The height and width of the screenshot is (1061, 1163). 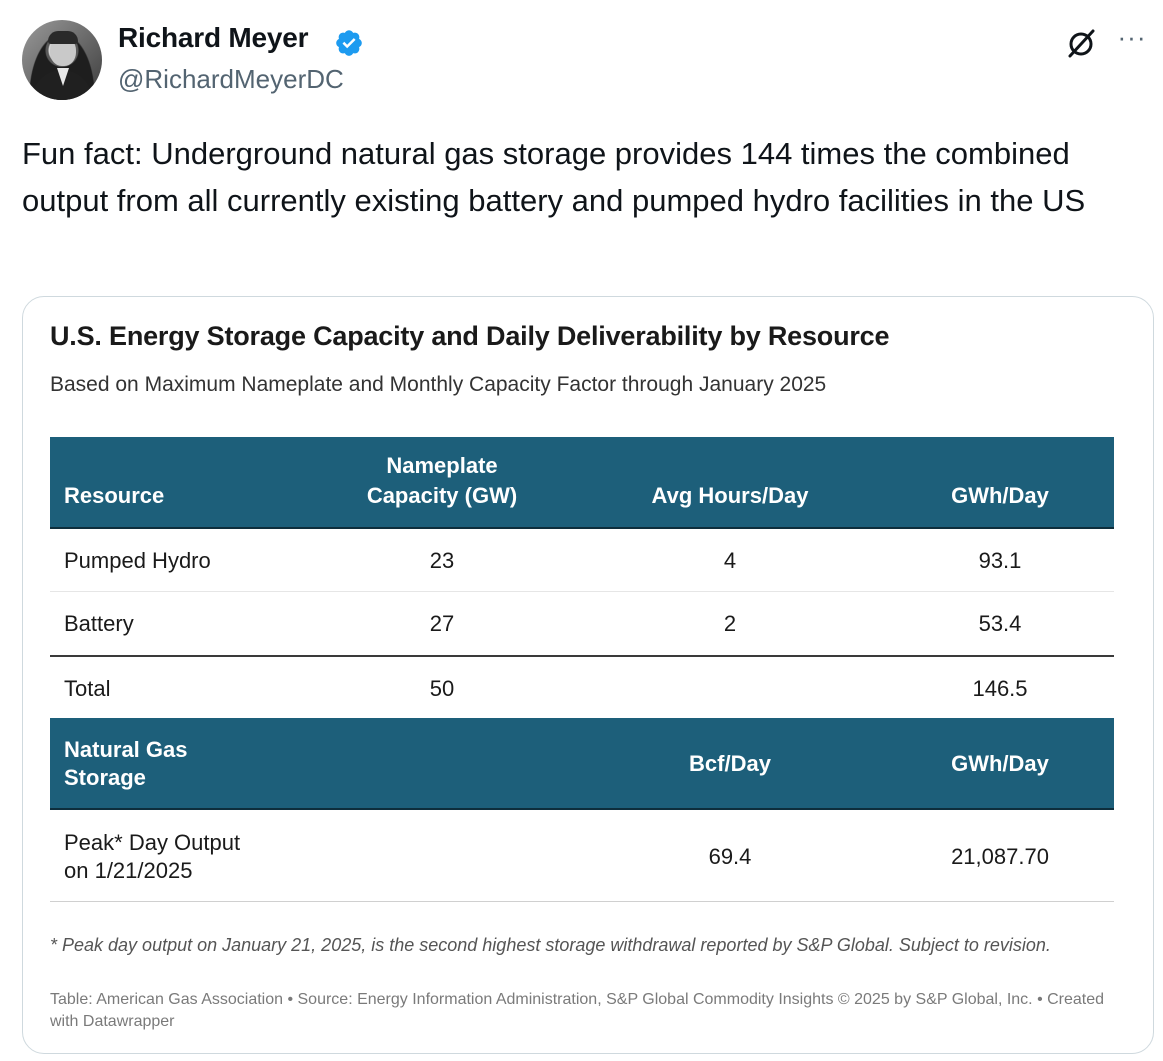 I want to click on row-capacity: 23, so click(x=442, y=560).